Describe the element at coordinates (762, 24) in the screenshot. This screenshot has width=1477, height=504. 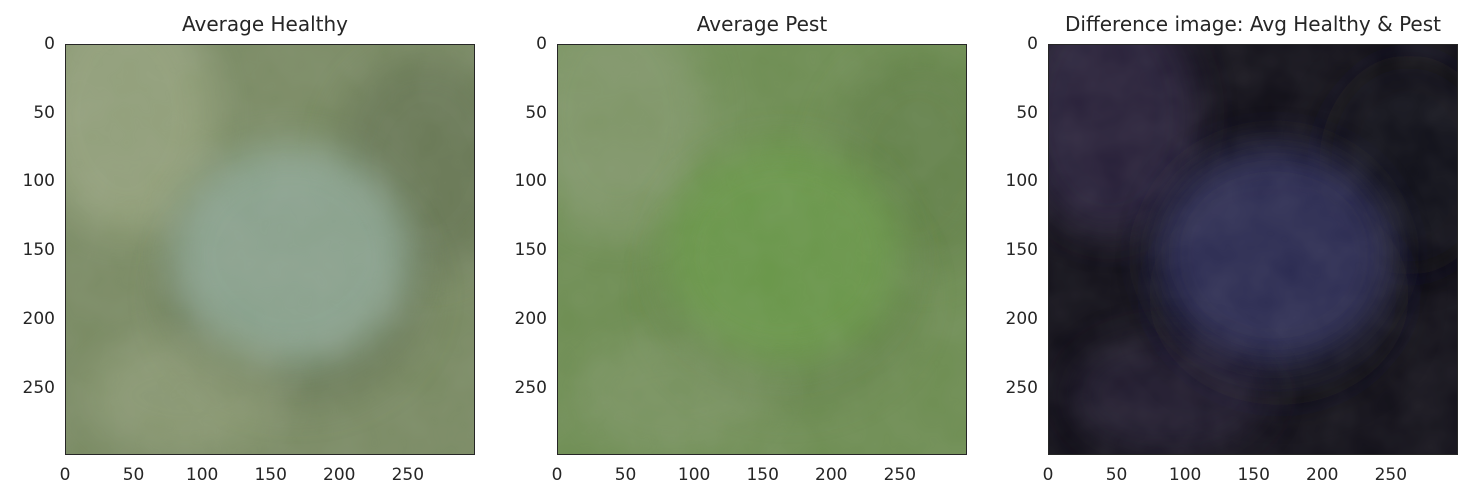
I see `chart-title: Average Pest` at that location.